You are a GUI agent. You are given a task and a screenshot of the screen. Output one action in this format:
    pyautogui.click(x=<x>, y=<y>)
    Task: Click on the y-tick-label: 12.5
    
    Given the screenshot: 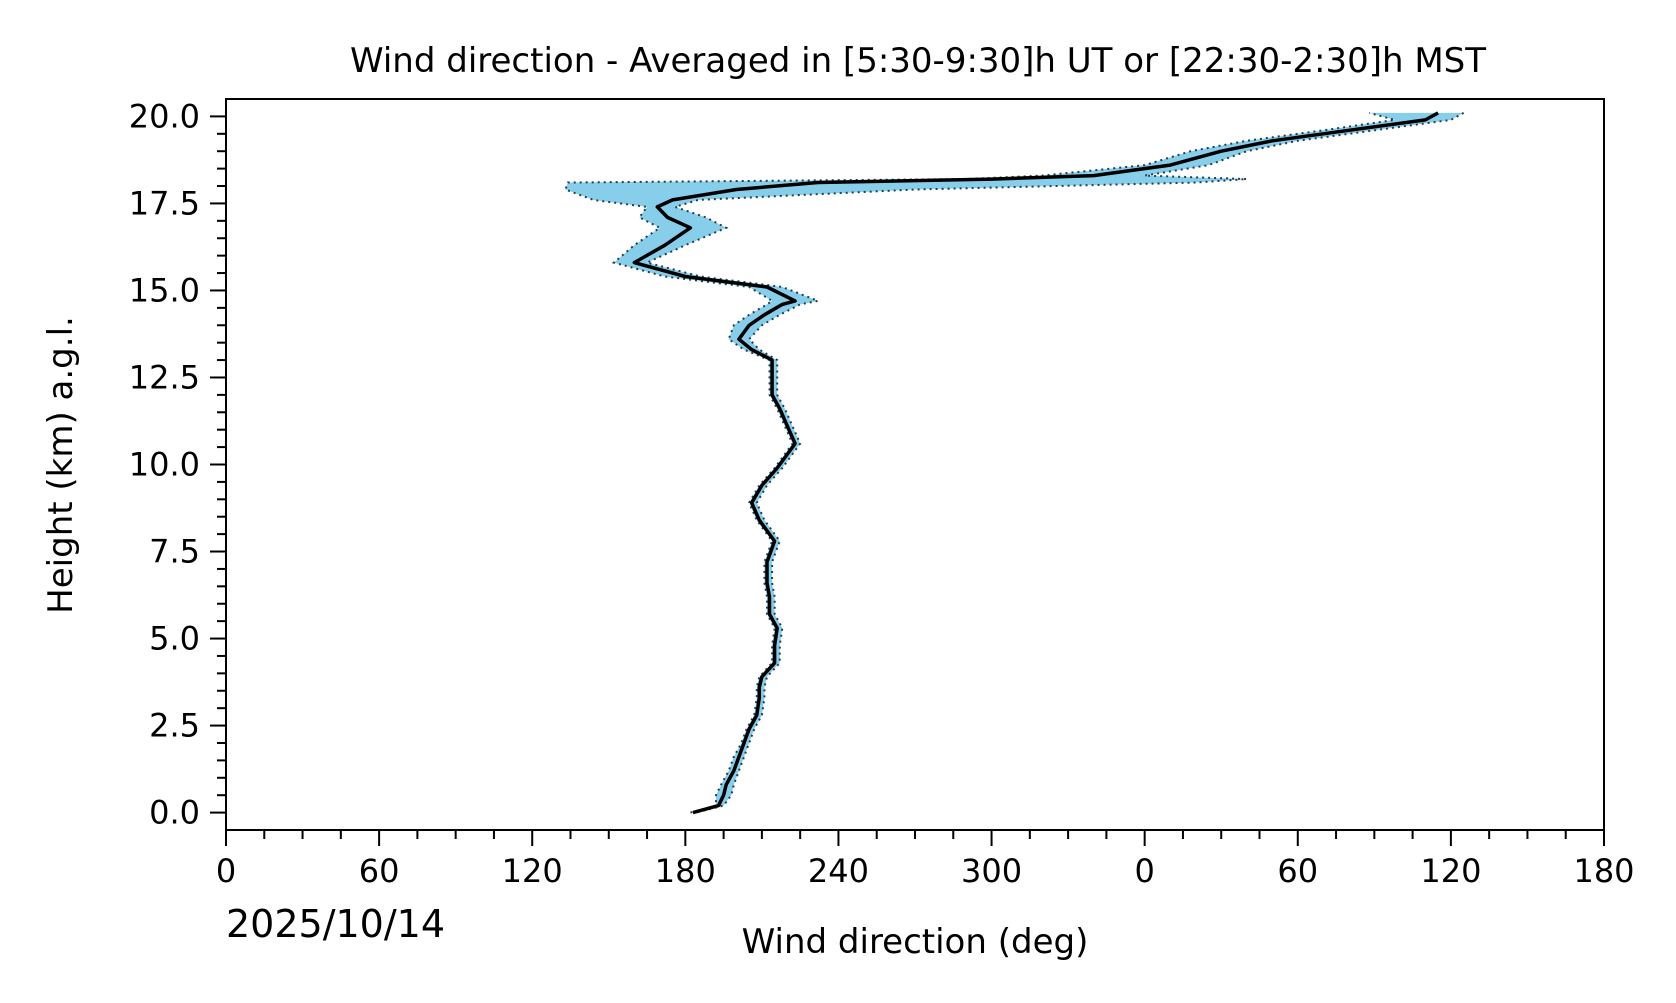 What is the action you would take?
    pyautogui.click(x=164, y=377)
    